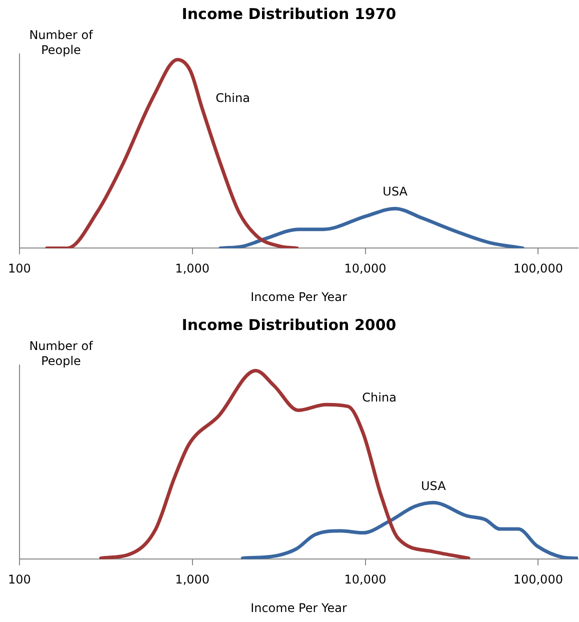  What do you see at coordinates (289, 325) in the screenshot?
I see `chart-title: Income Distribution 2000` at bounding box center [289, 325].